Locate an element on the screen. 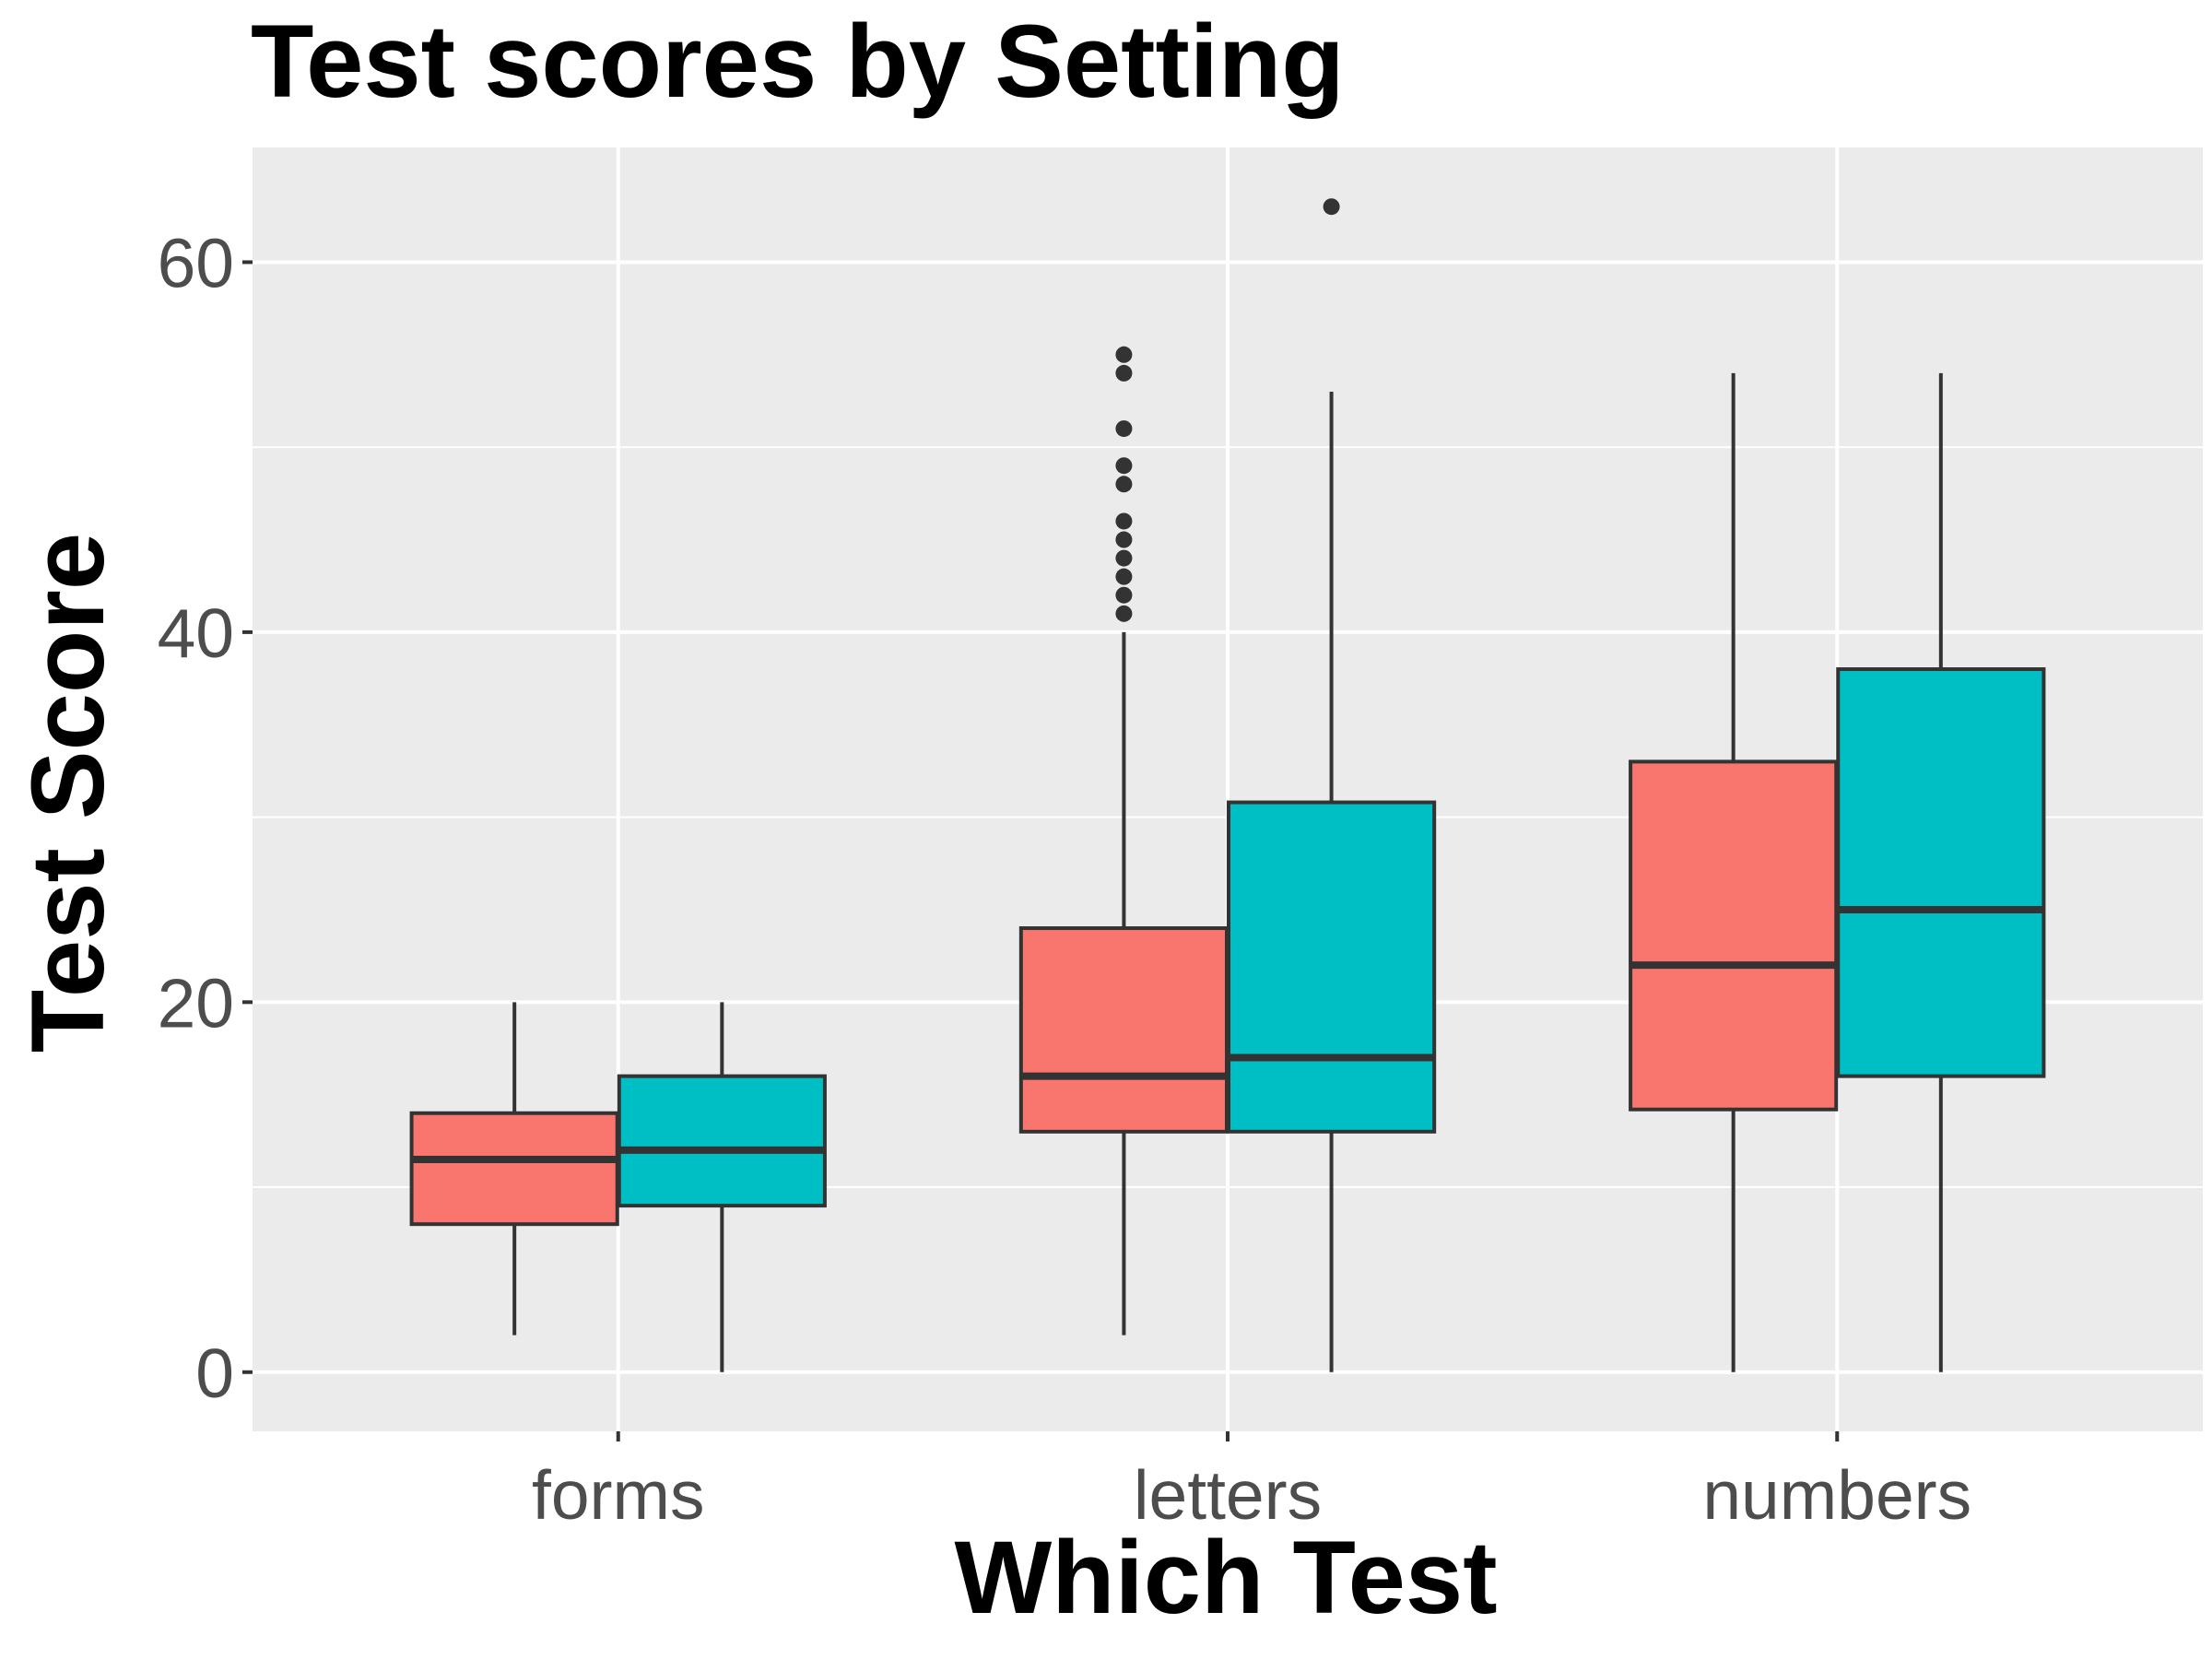  x-tick-label: forms is located at coordinates (618, 1495).